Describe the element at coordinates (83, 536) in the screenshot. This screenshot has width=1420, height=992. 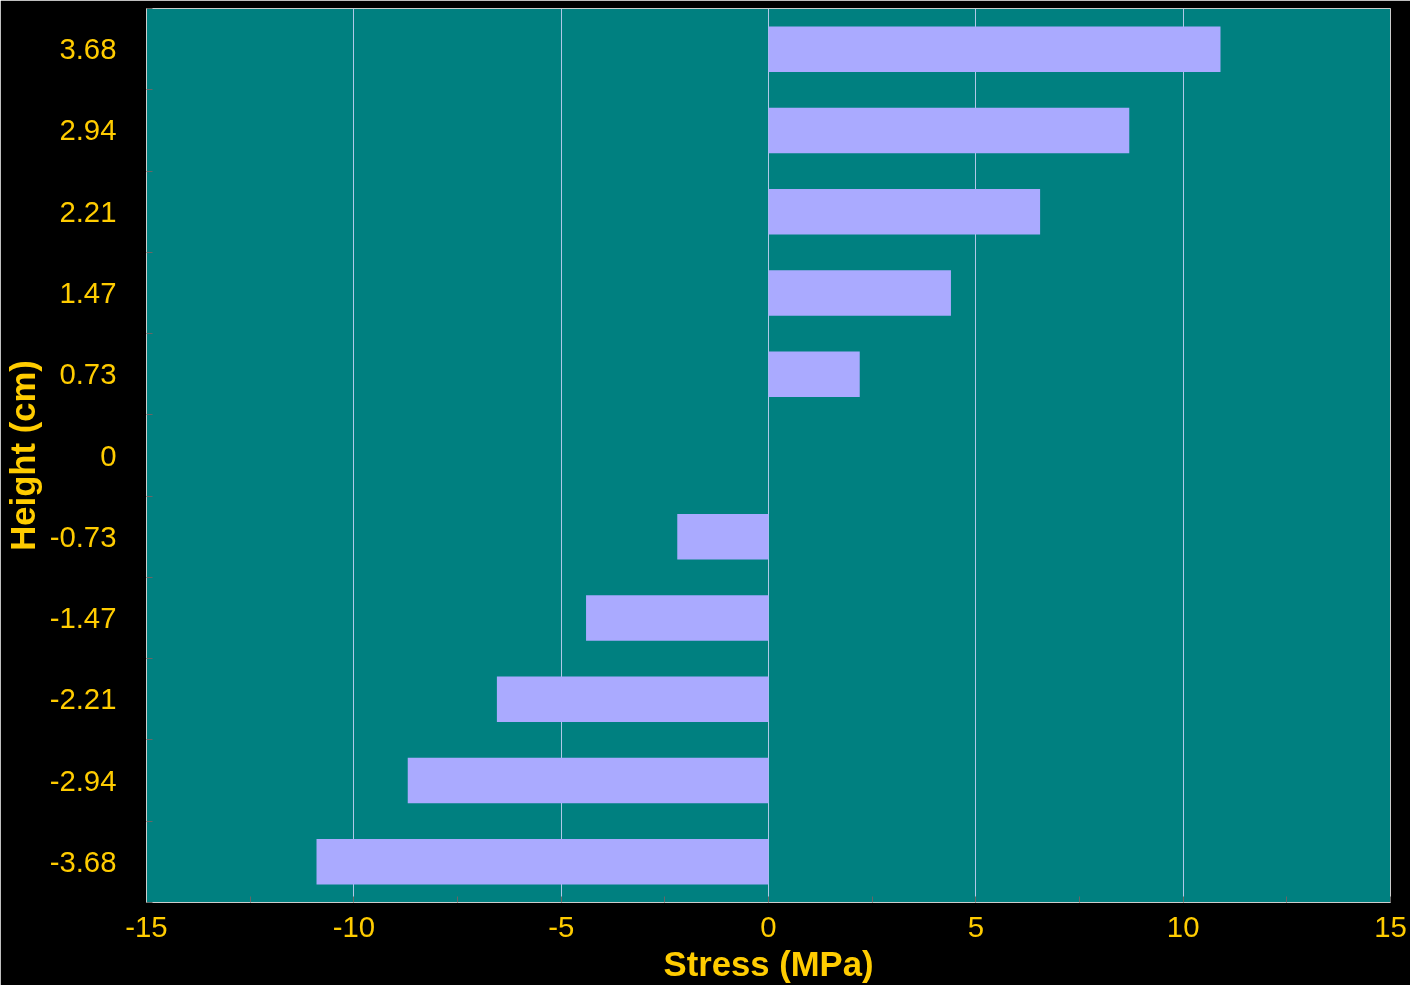
I see `y-tick-label: -0.73` at that location.